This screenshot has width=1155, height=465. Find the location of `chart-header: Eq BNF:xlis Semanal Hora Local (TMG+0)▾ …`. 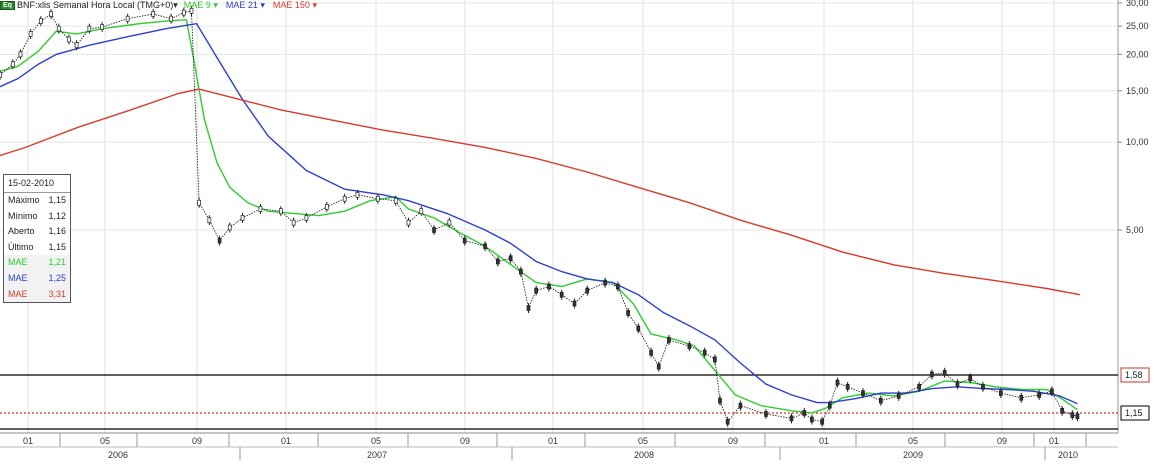

chart-header: Eq BNF:xlis Semanal Hora Local (TMG+0)▾ … is located at coordinates (162, 6).